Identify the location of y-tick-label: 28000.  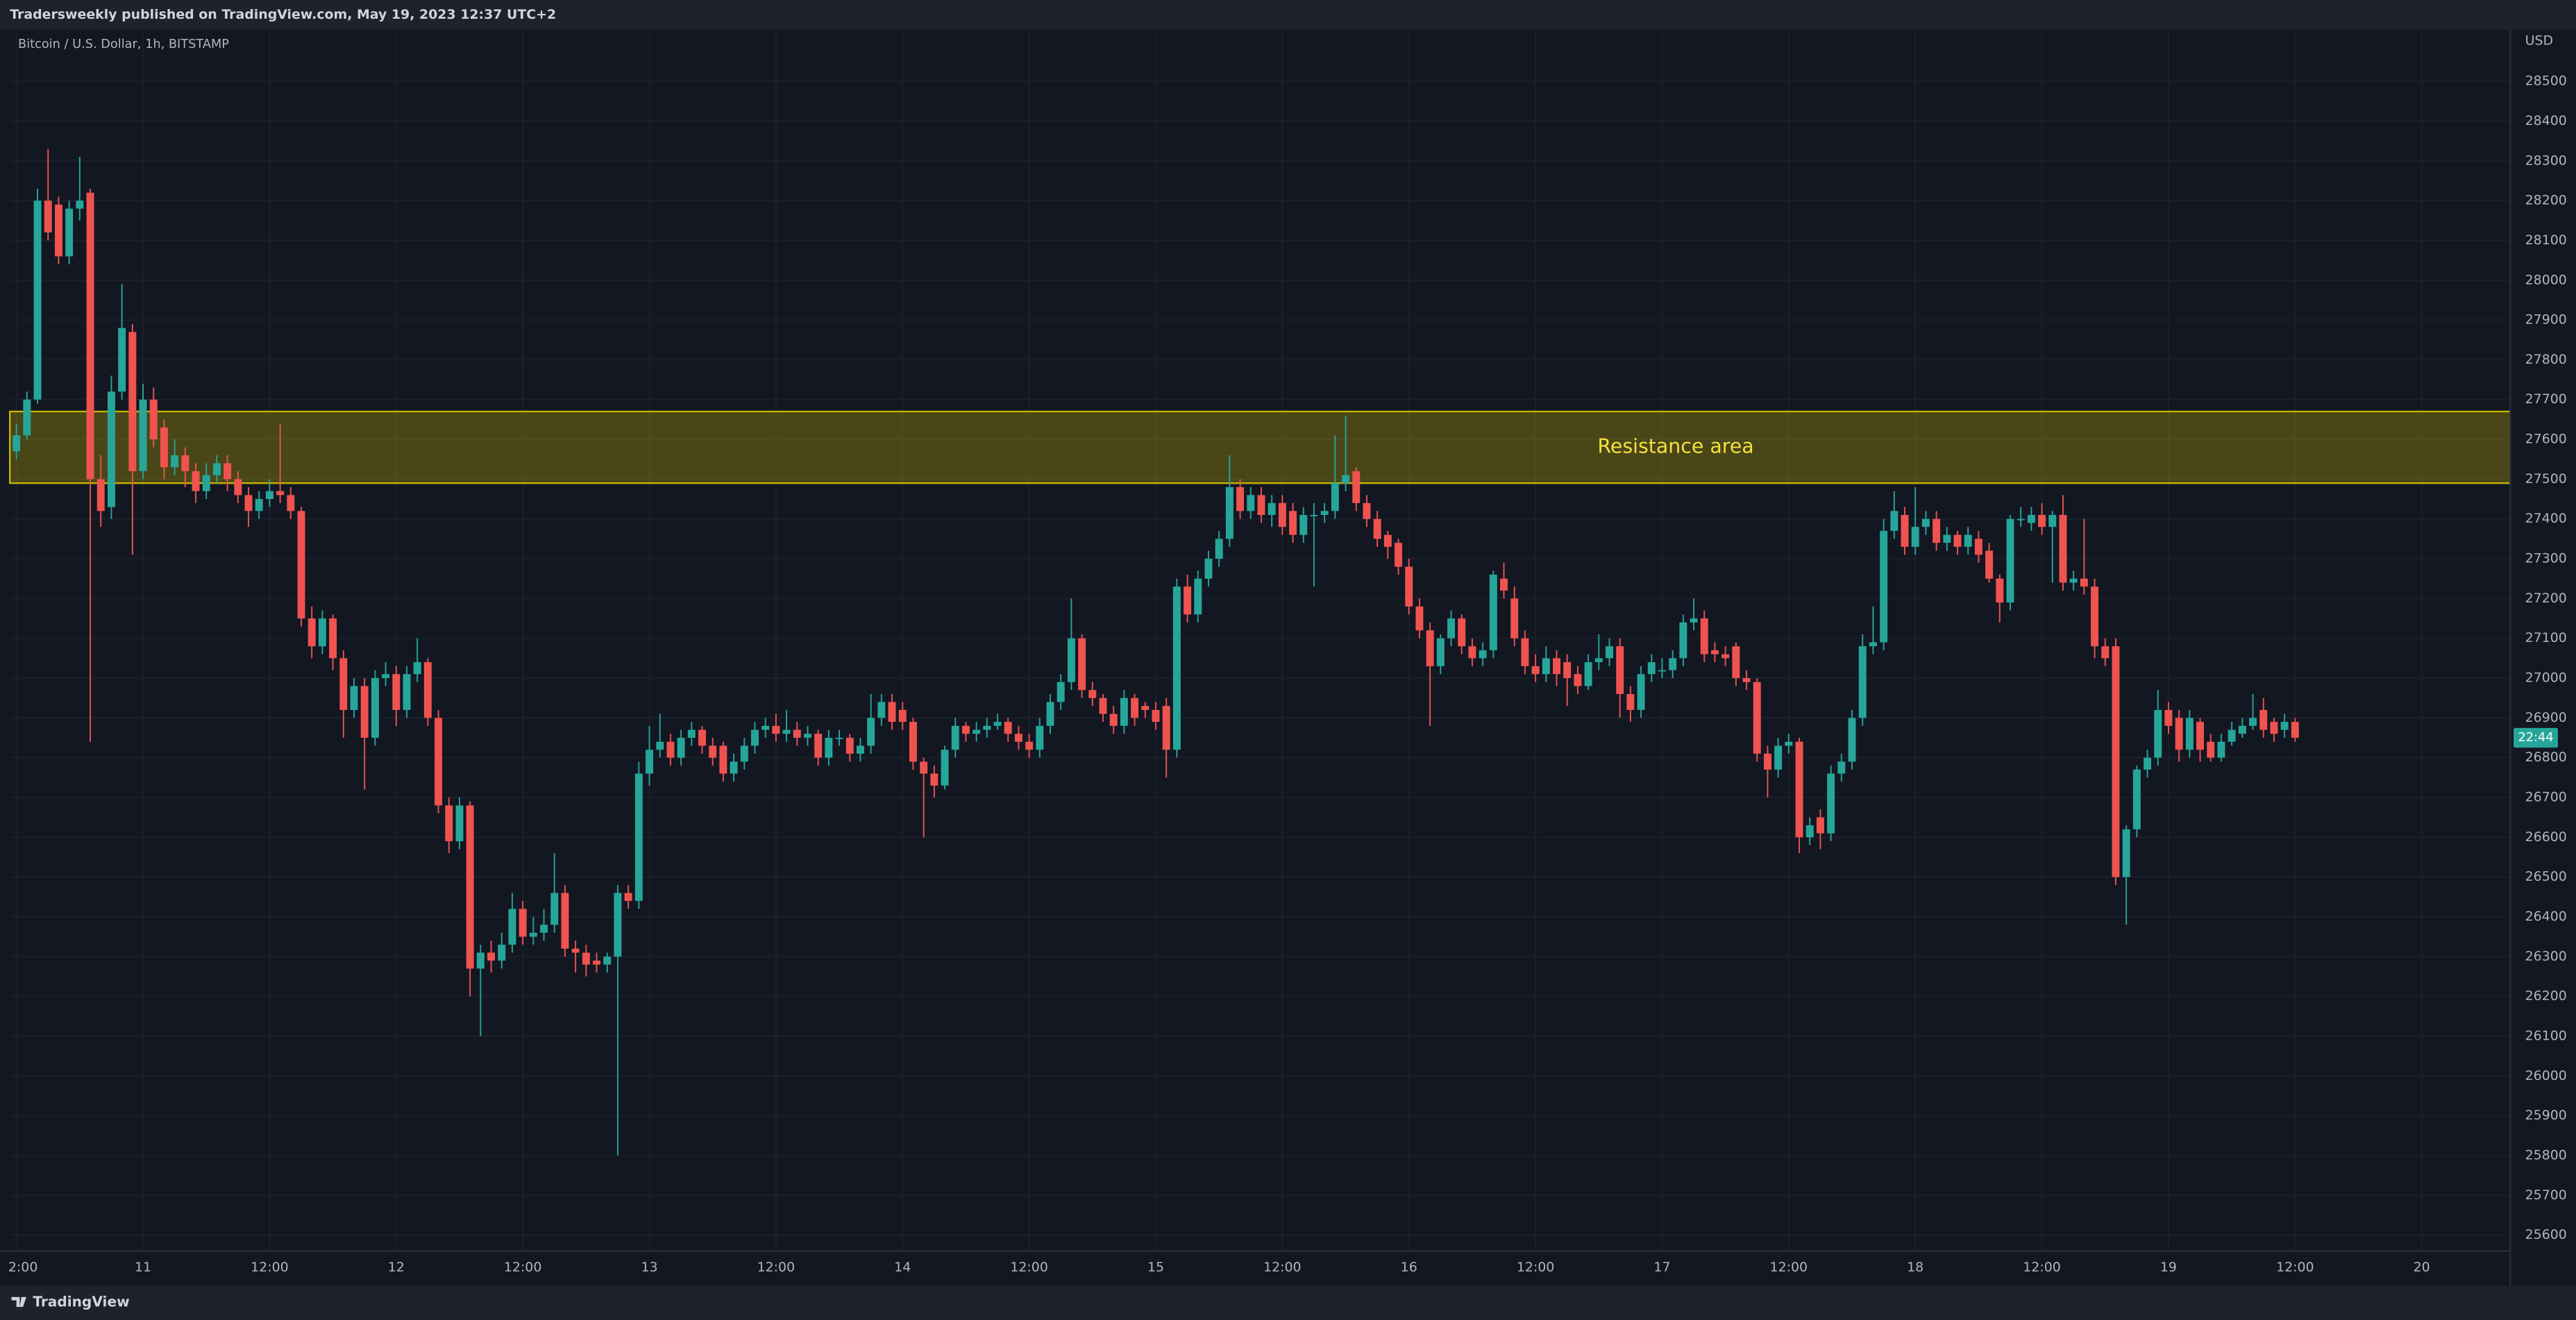
(2546, 279).